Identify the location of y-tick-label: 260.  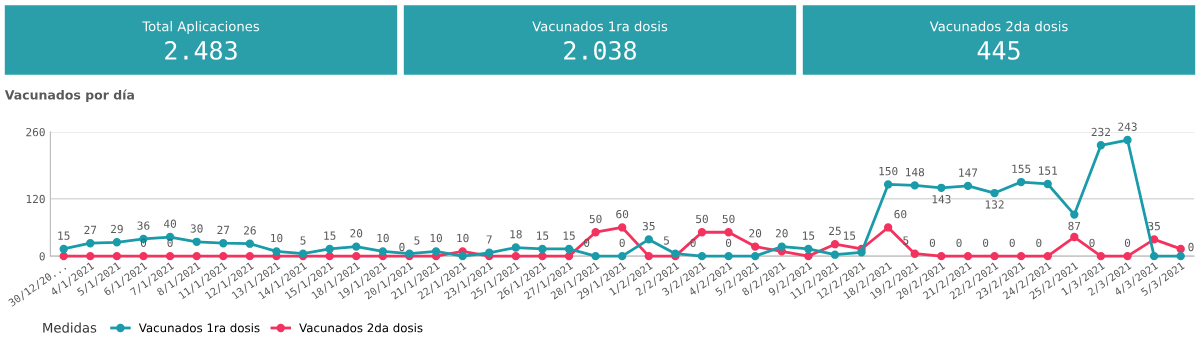
(35, 132).